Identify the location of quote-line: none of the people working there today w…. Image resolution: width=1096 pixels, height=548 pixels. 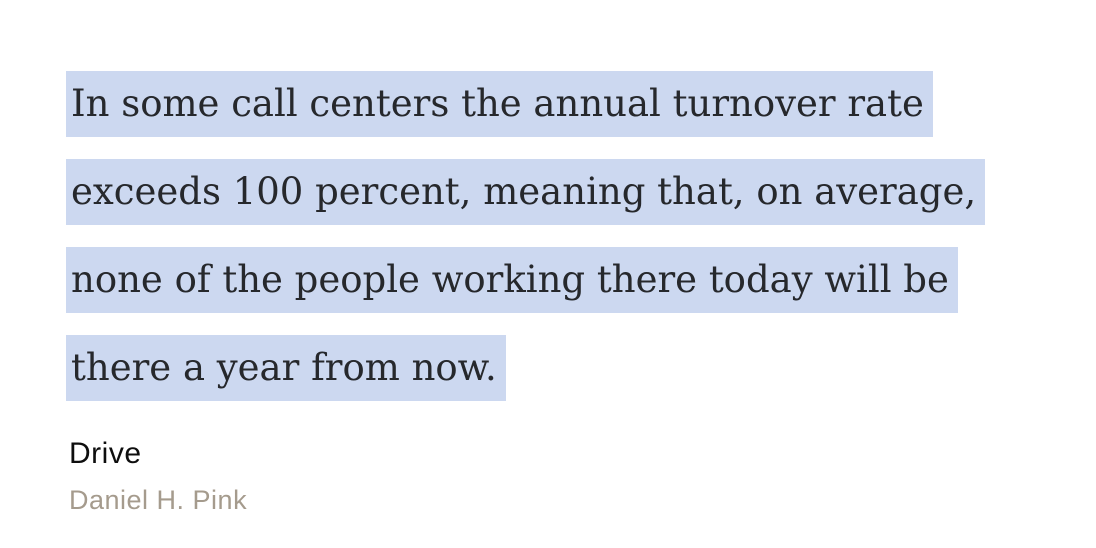
(512, 280).